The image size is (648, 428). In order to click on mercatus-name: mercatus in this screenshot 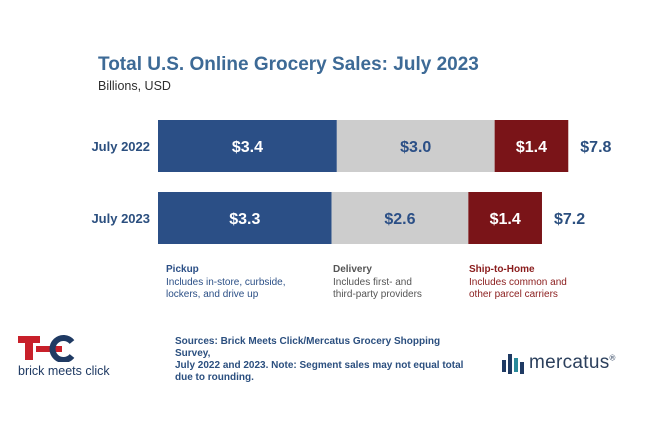, I will do `click(569, 362)`.